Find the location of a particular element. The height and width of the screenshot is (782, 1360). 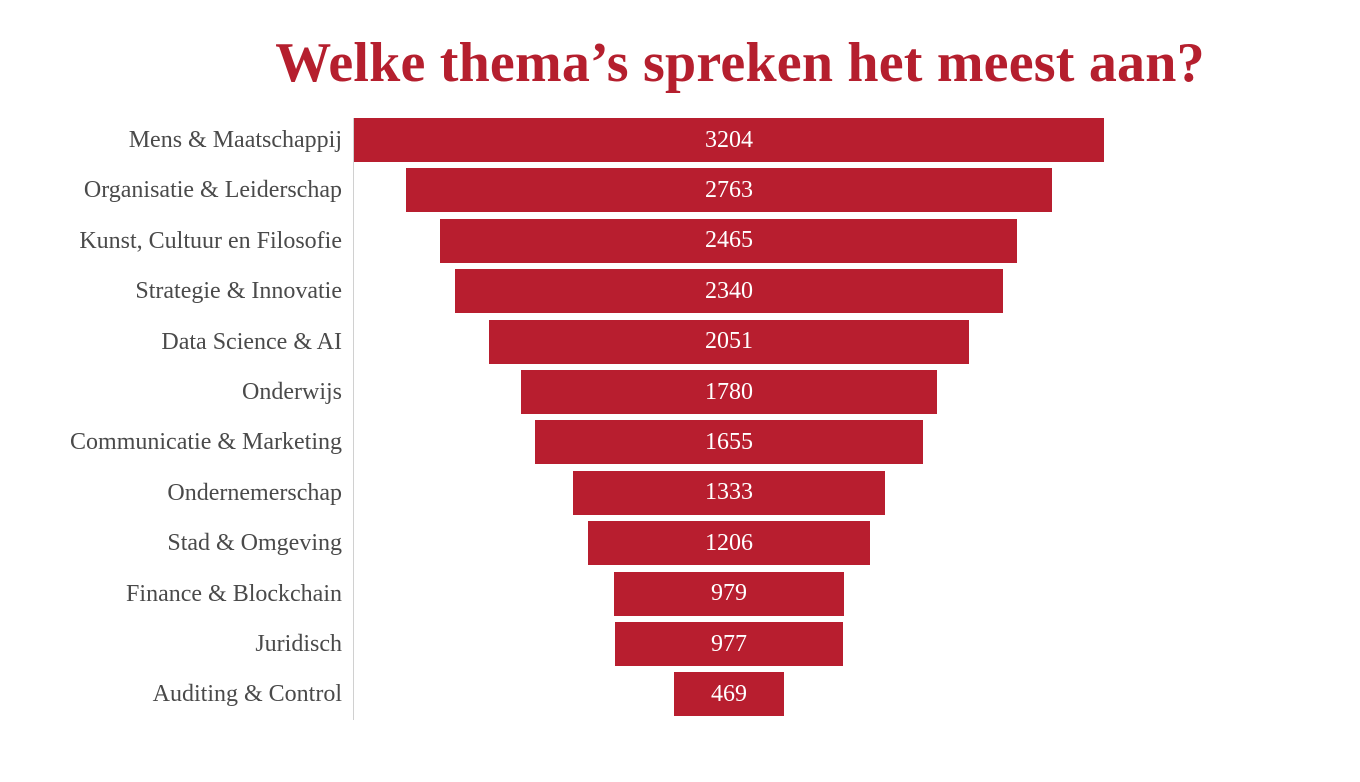

funnel-bar: 2763 is located at coordinates (729, 190).